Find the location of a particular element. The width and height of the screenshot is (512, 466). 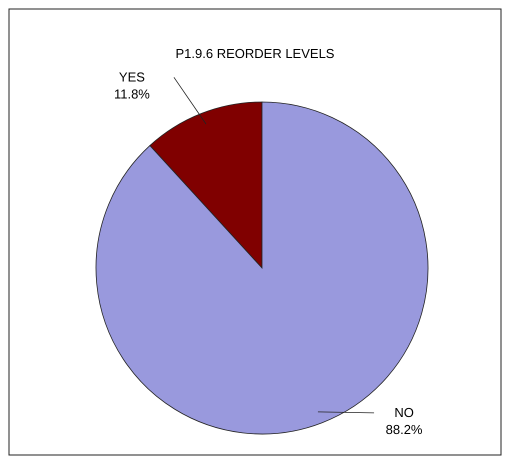

chart-title: P1.9.6 REORDER LEVELS is located at coordinates (255, 53).